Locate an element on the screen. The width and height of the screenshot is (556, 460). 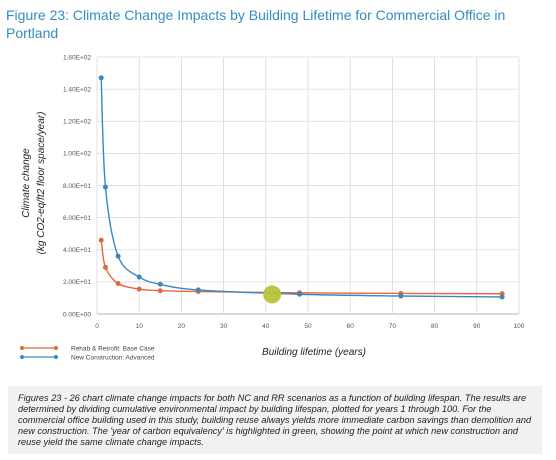
x-tick-label: 50 is located at coordinates (308, 326).